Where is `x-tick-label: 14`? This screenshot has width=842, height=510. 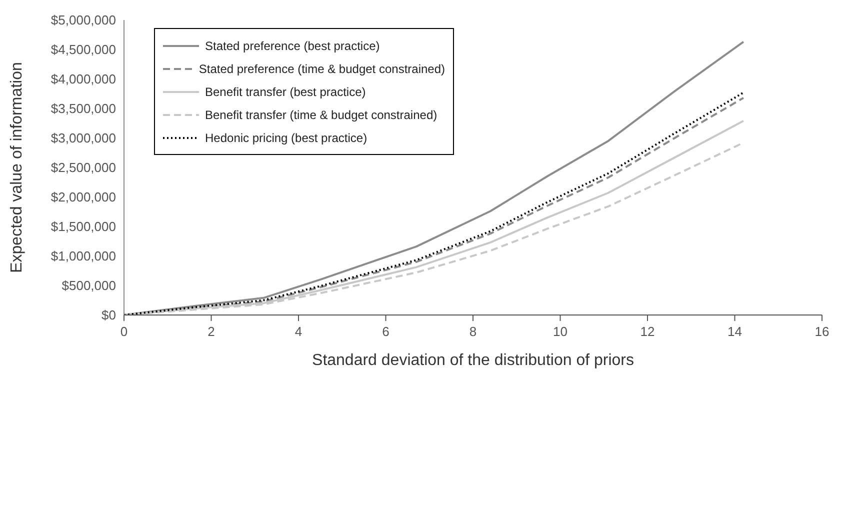 x-tick-label: 14 is located at coordinates (735, 332).